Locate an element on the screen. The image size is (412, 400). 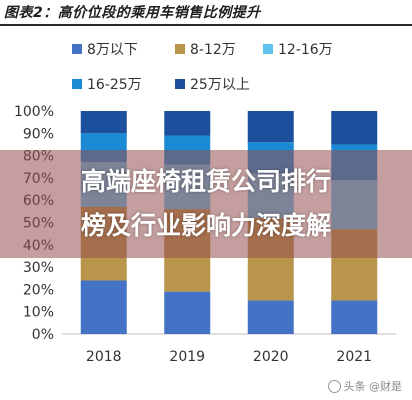
x-tick-label: 2020 is located at coordinates (271, 357).